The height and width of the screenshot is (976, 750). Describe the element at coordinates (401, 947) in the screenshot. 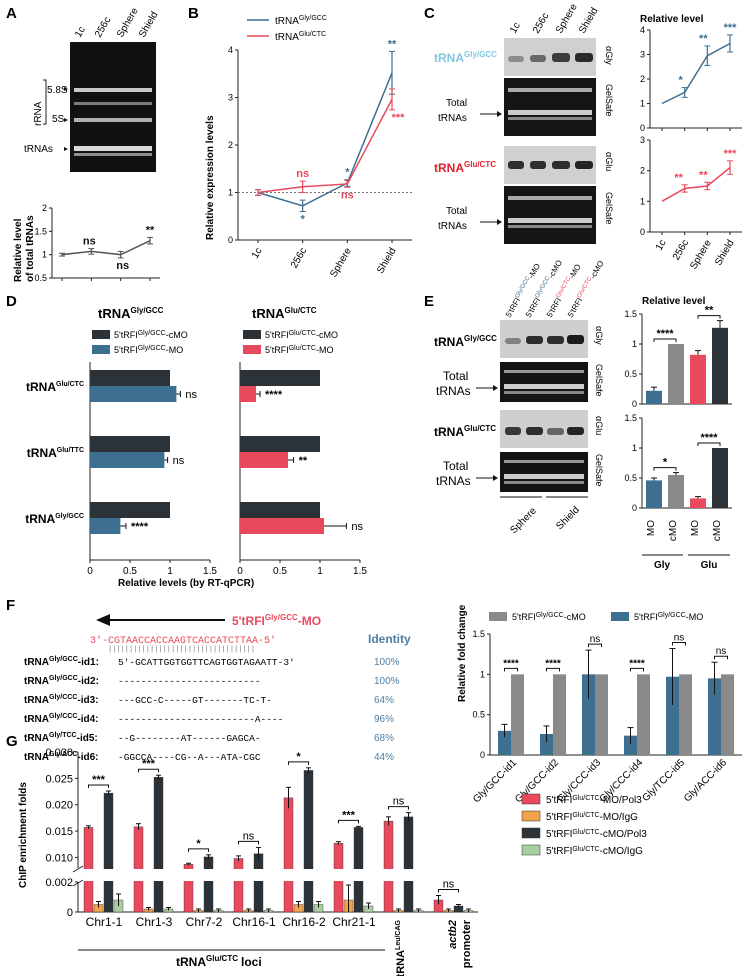

I see `g-leu-label: tRNALeu/CAG` at that location.